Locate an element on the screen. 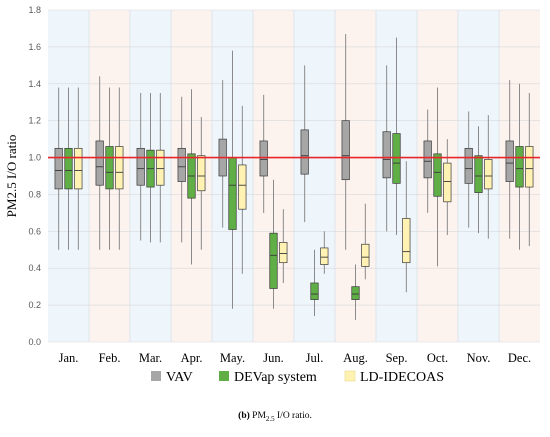 The height and width of the screenshot is (437, 550). x-tick-label: Apr. is located at coordinates (192, 358).